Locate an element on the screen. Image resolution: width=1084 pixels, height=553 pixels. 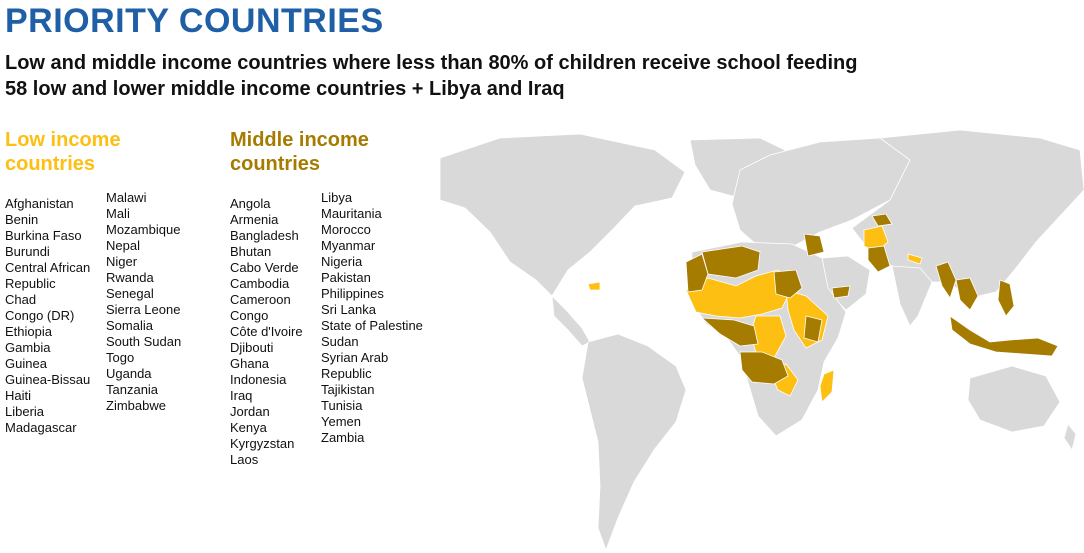
country-item: Somalia is located at coordinates (129, 325).